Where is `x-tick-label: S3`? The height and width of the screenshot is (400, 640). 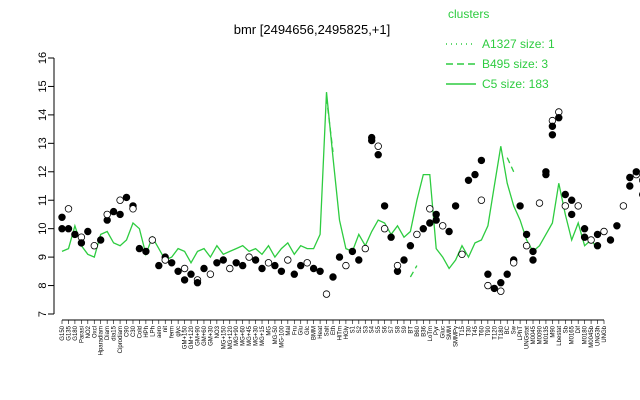
x-tick-label: S3 is located at coordinates (366, 329).